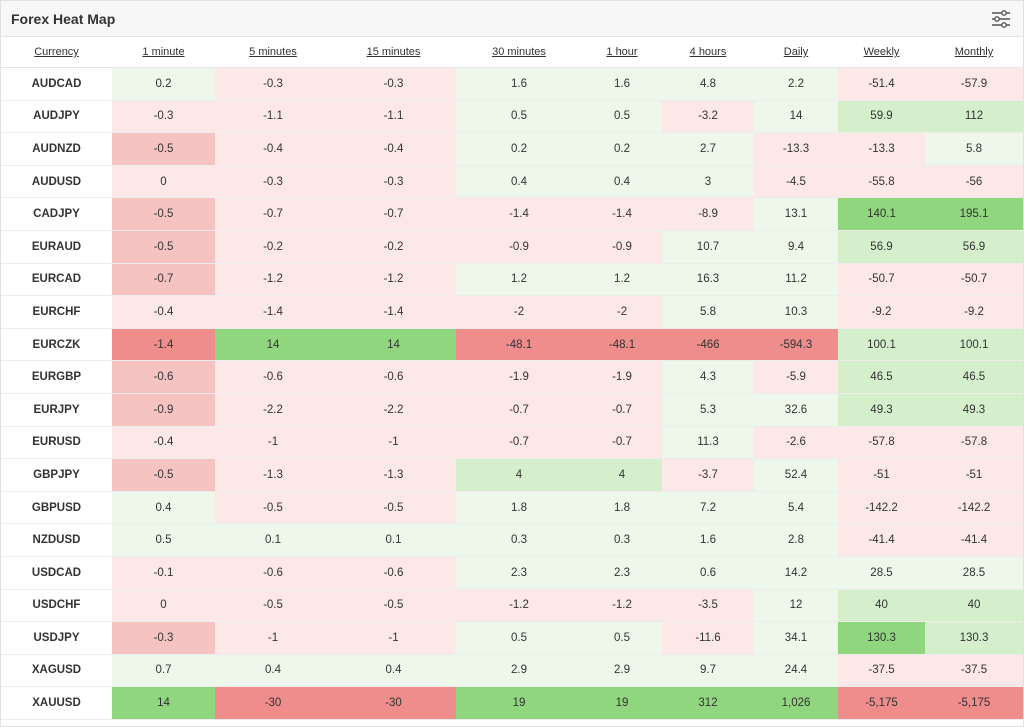 The height and width of the screenshot is (727, 1024). Describe the element at coordinates (796, 312) in the screenshot. I see `heatmap-value-cell: 10.3` at that location.